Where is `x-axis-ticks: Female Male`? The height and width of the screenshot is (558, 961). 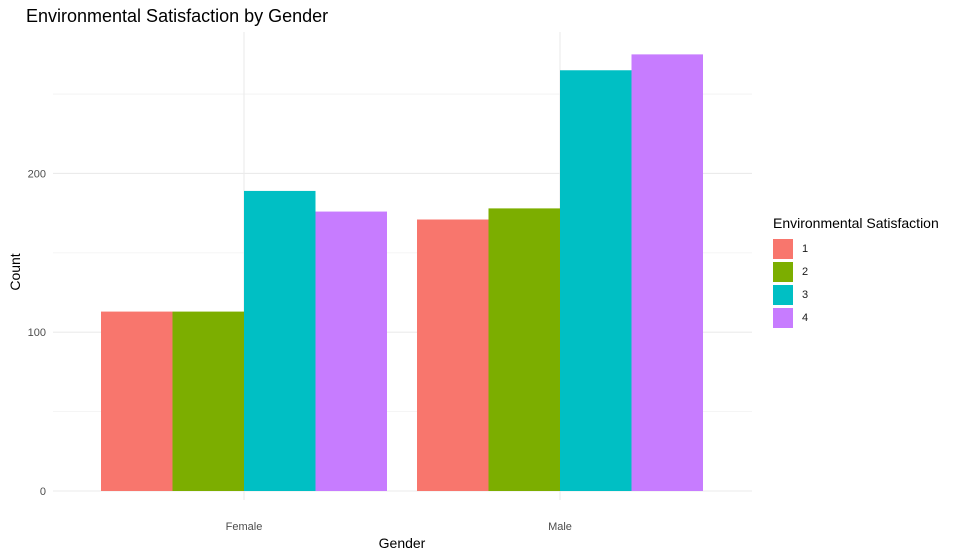 x-axis-ticks: Female Male is located at coordinates (399, 527).